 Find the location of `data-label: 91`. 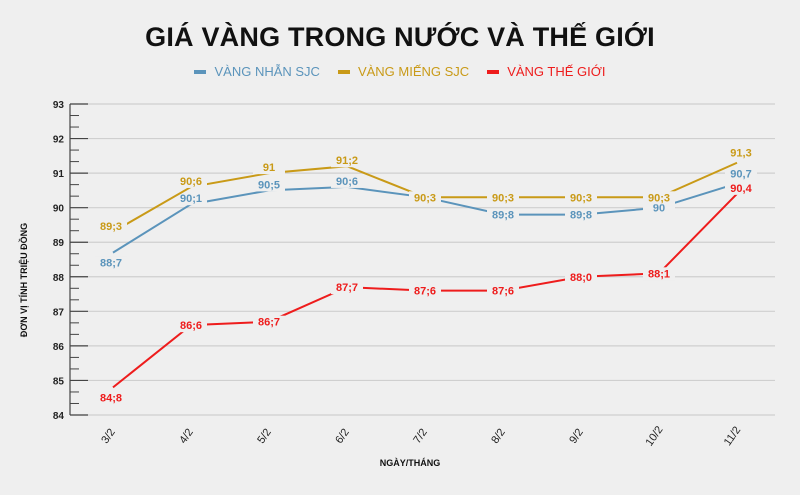

data-label: 91 is located at coordinates (269, 168).